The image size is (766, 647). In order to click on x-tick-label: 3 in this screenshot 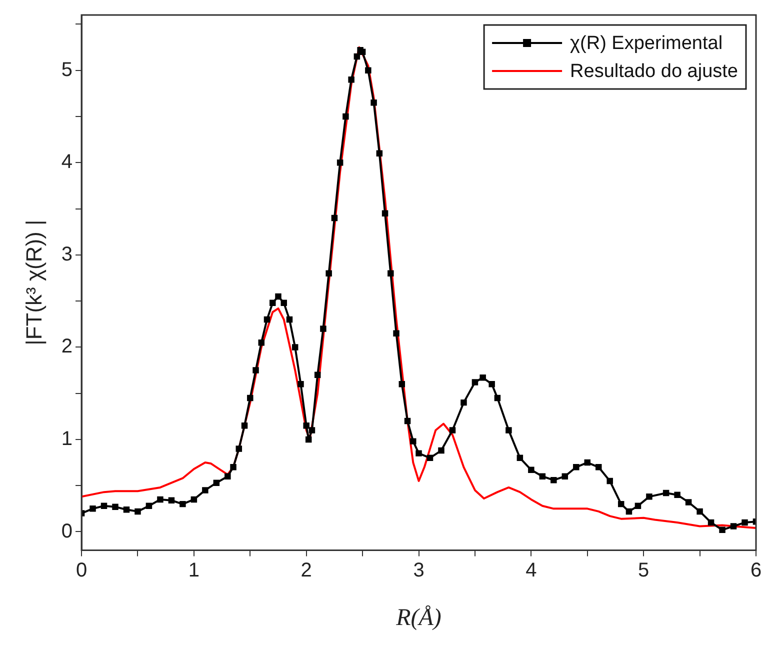, I will do `click(418, 571)`.